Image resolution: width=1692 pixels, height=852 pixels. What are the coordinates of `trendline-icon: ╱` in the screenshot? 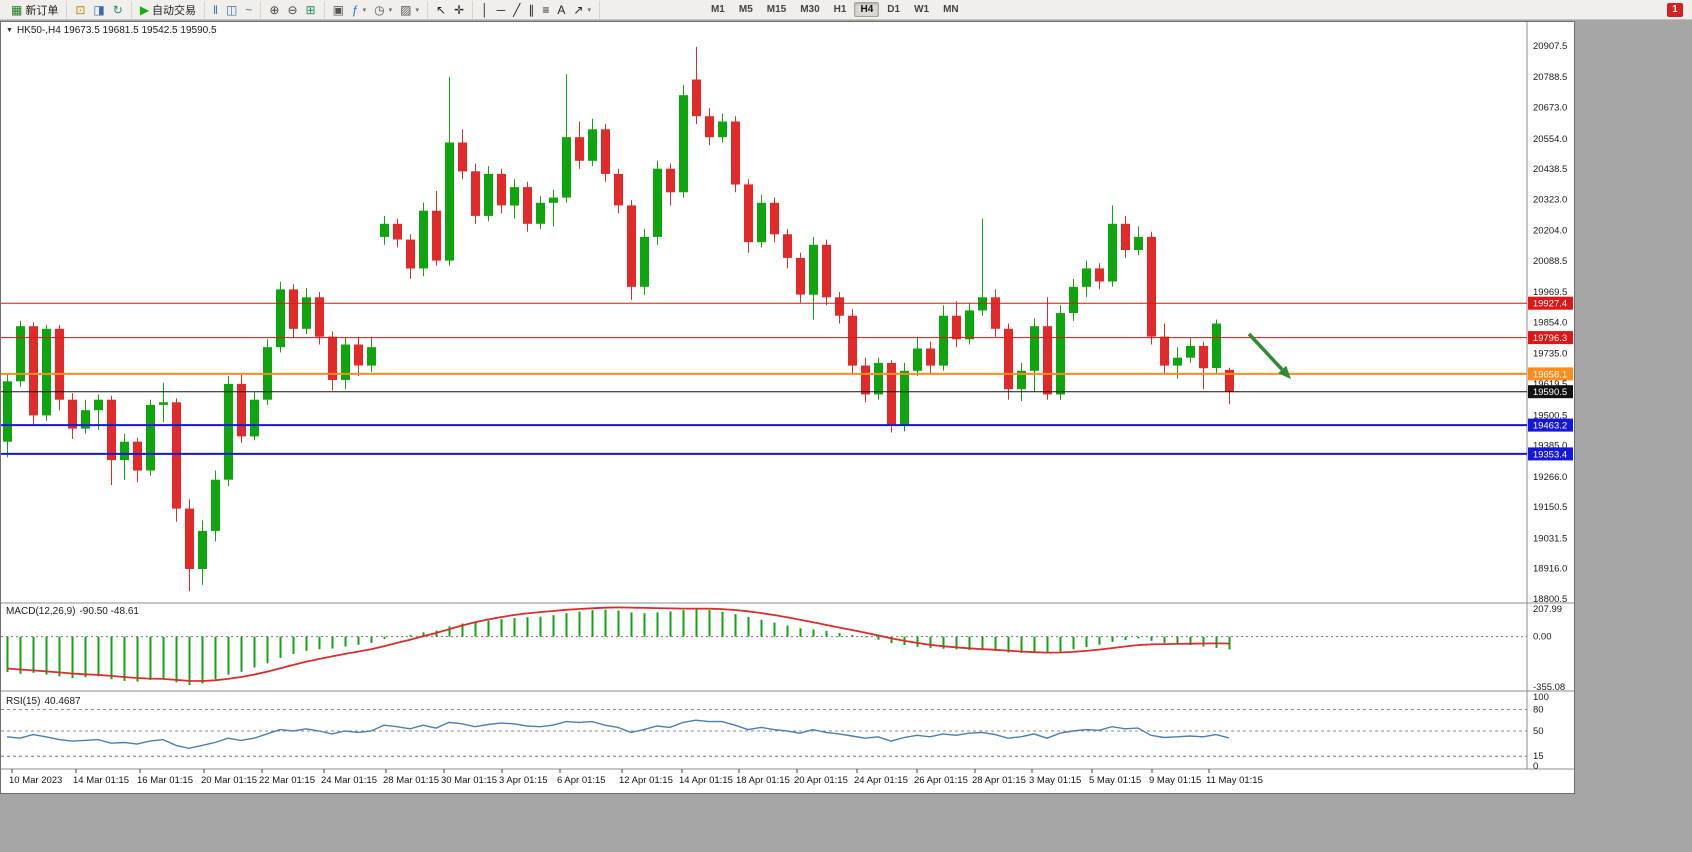 It's located at (516, 10).